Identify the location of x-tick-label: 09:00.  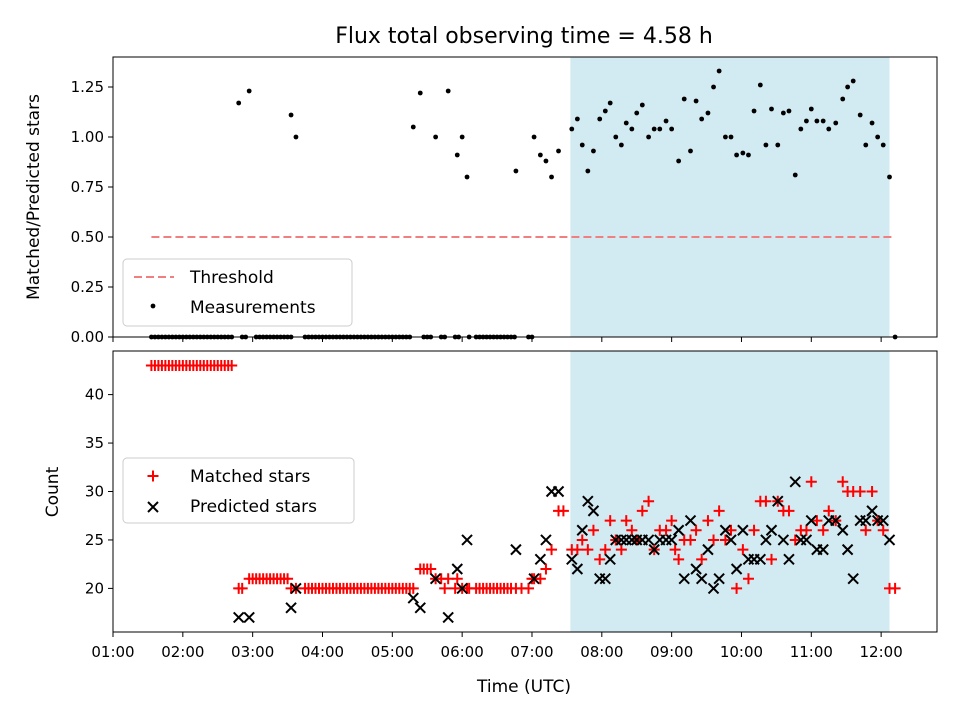
(671, 652).